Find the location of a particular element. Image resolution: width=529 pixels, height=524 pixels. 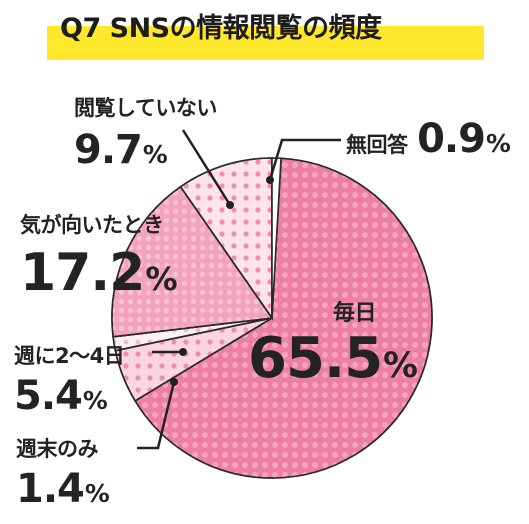

chart-title: Q7 SNSの情報閲覧の頻度 is located at coordinates (221, 28).